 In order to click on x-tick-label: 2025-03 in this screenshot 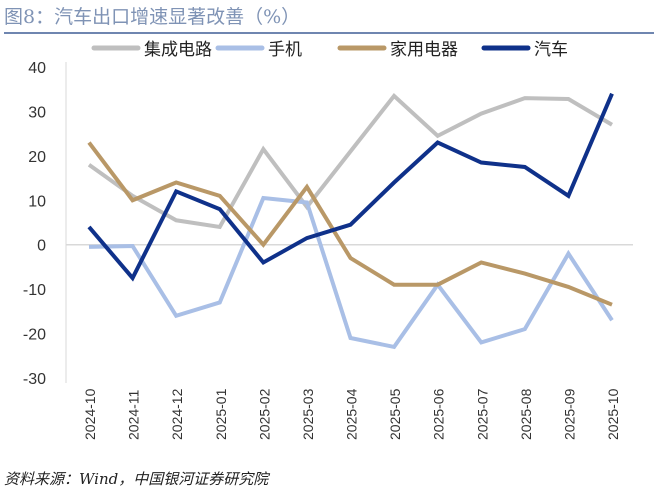, I will do `click(308, 414)`.